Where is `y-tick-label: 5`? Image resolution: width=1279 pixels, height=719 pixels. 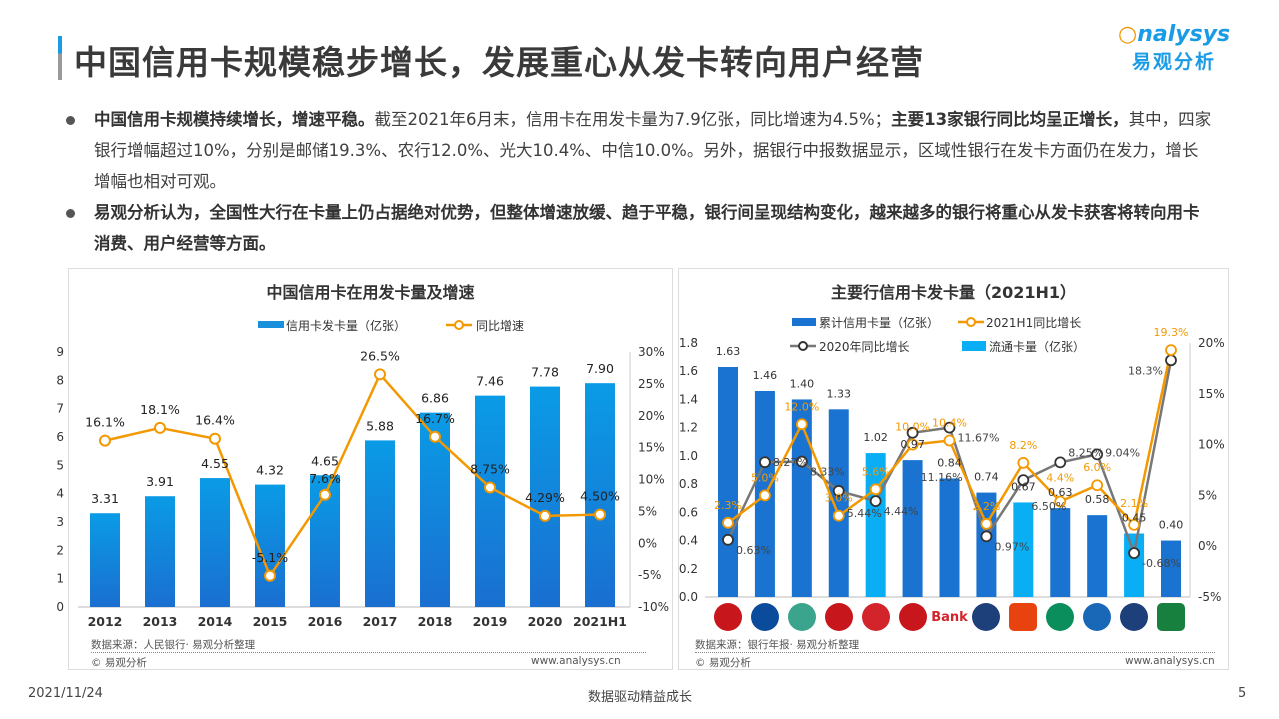 y-tick-label: 5 is located at coordinates (60, 465).